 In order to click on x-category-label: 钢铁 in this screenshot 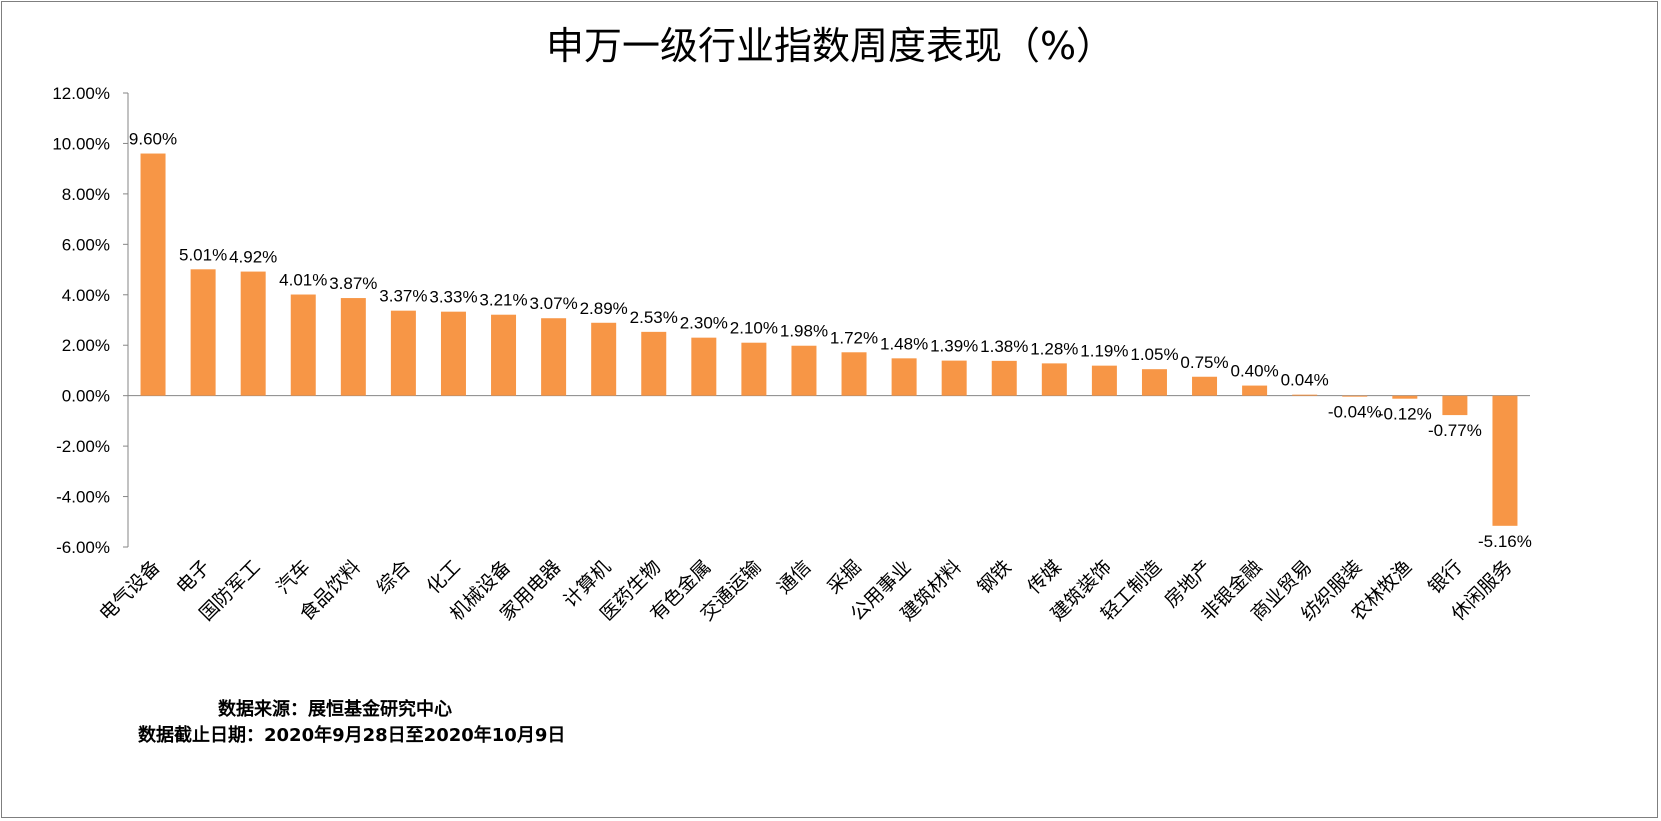, I will do `click(994, 577)`.